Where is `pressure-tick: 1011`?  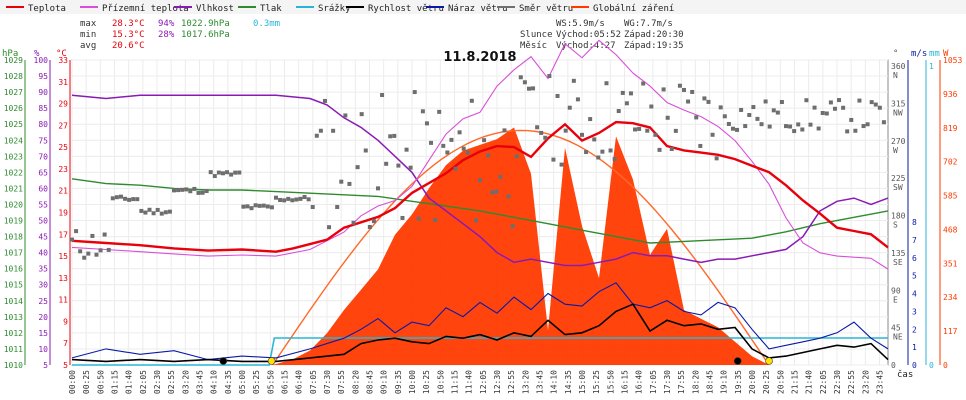 pressure-tick: 1011 is located at coordinates (13, 349).